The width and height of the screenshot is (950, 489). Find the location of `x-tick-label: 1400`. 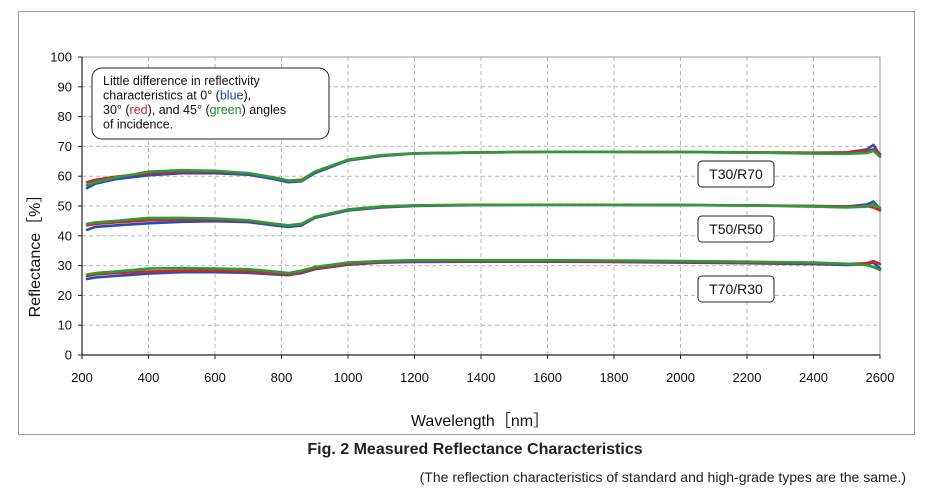

x-tick-label: 1400 is located at coordinates (481, 377).